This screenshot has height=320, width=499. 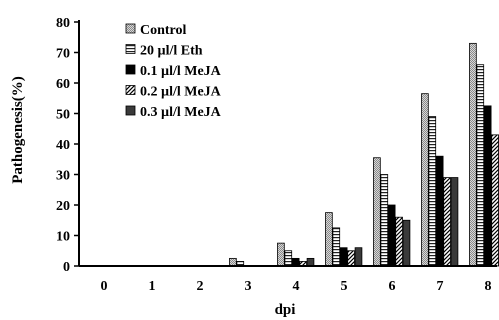 What do you see at coordinates (152, 286) in the screenshot?
I see `x-tick-label: 1` at bounding box center [152, 286].